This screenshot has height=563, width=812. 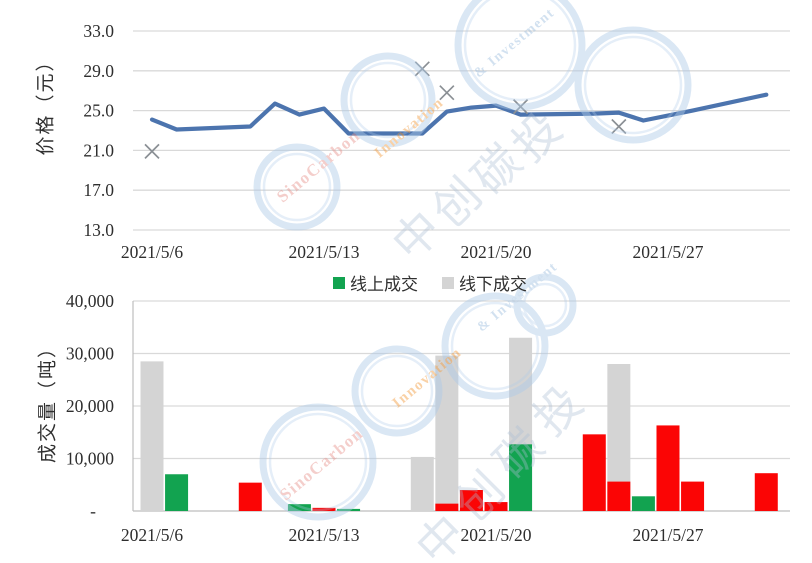 I want to click on legend-label-online: 线上成交, so click(x=384, y=284).